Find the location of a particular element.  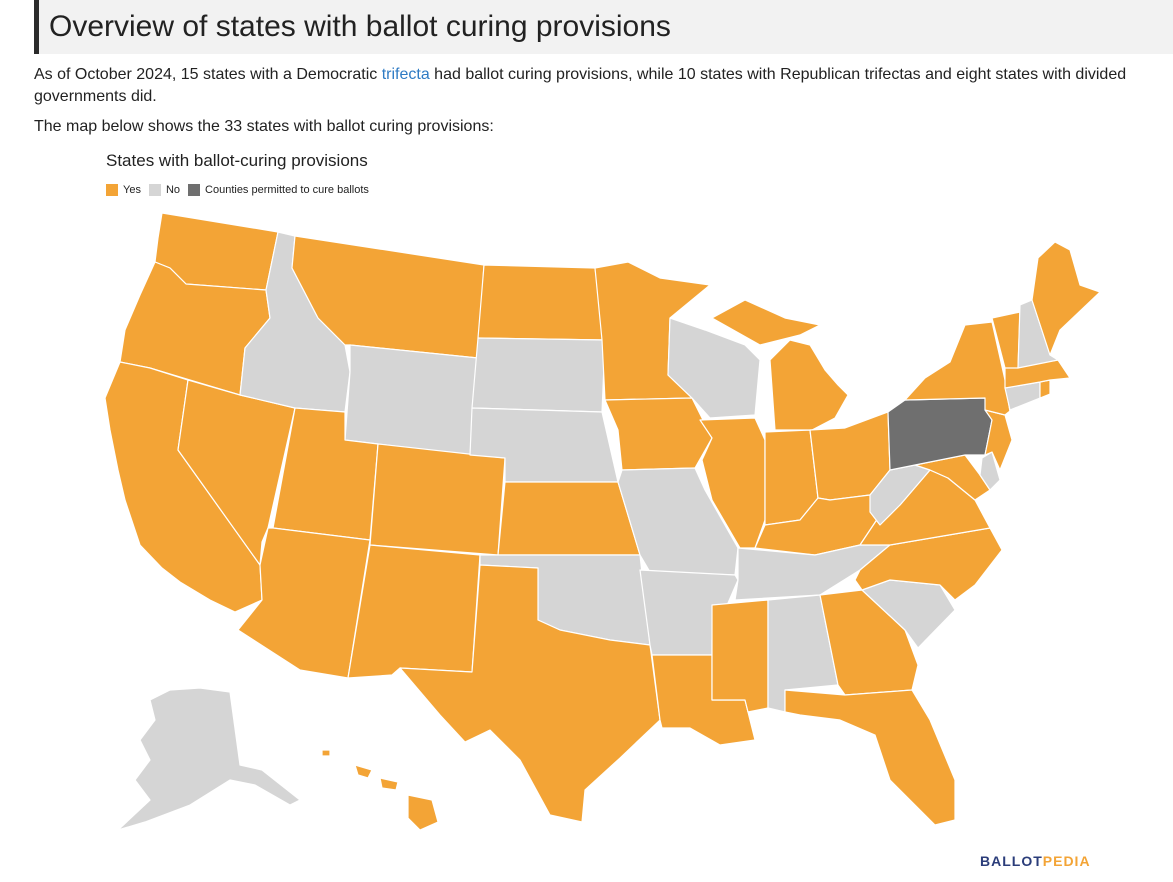

state-co is located at coordinates (437, 499).